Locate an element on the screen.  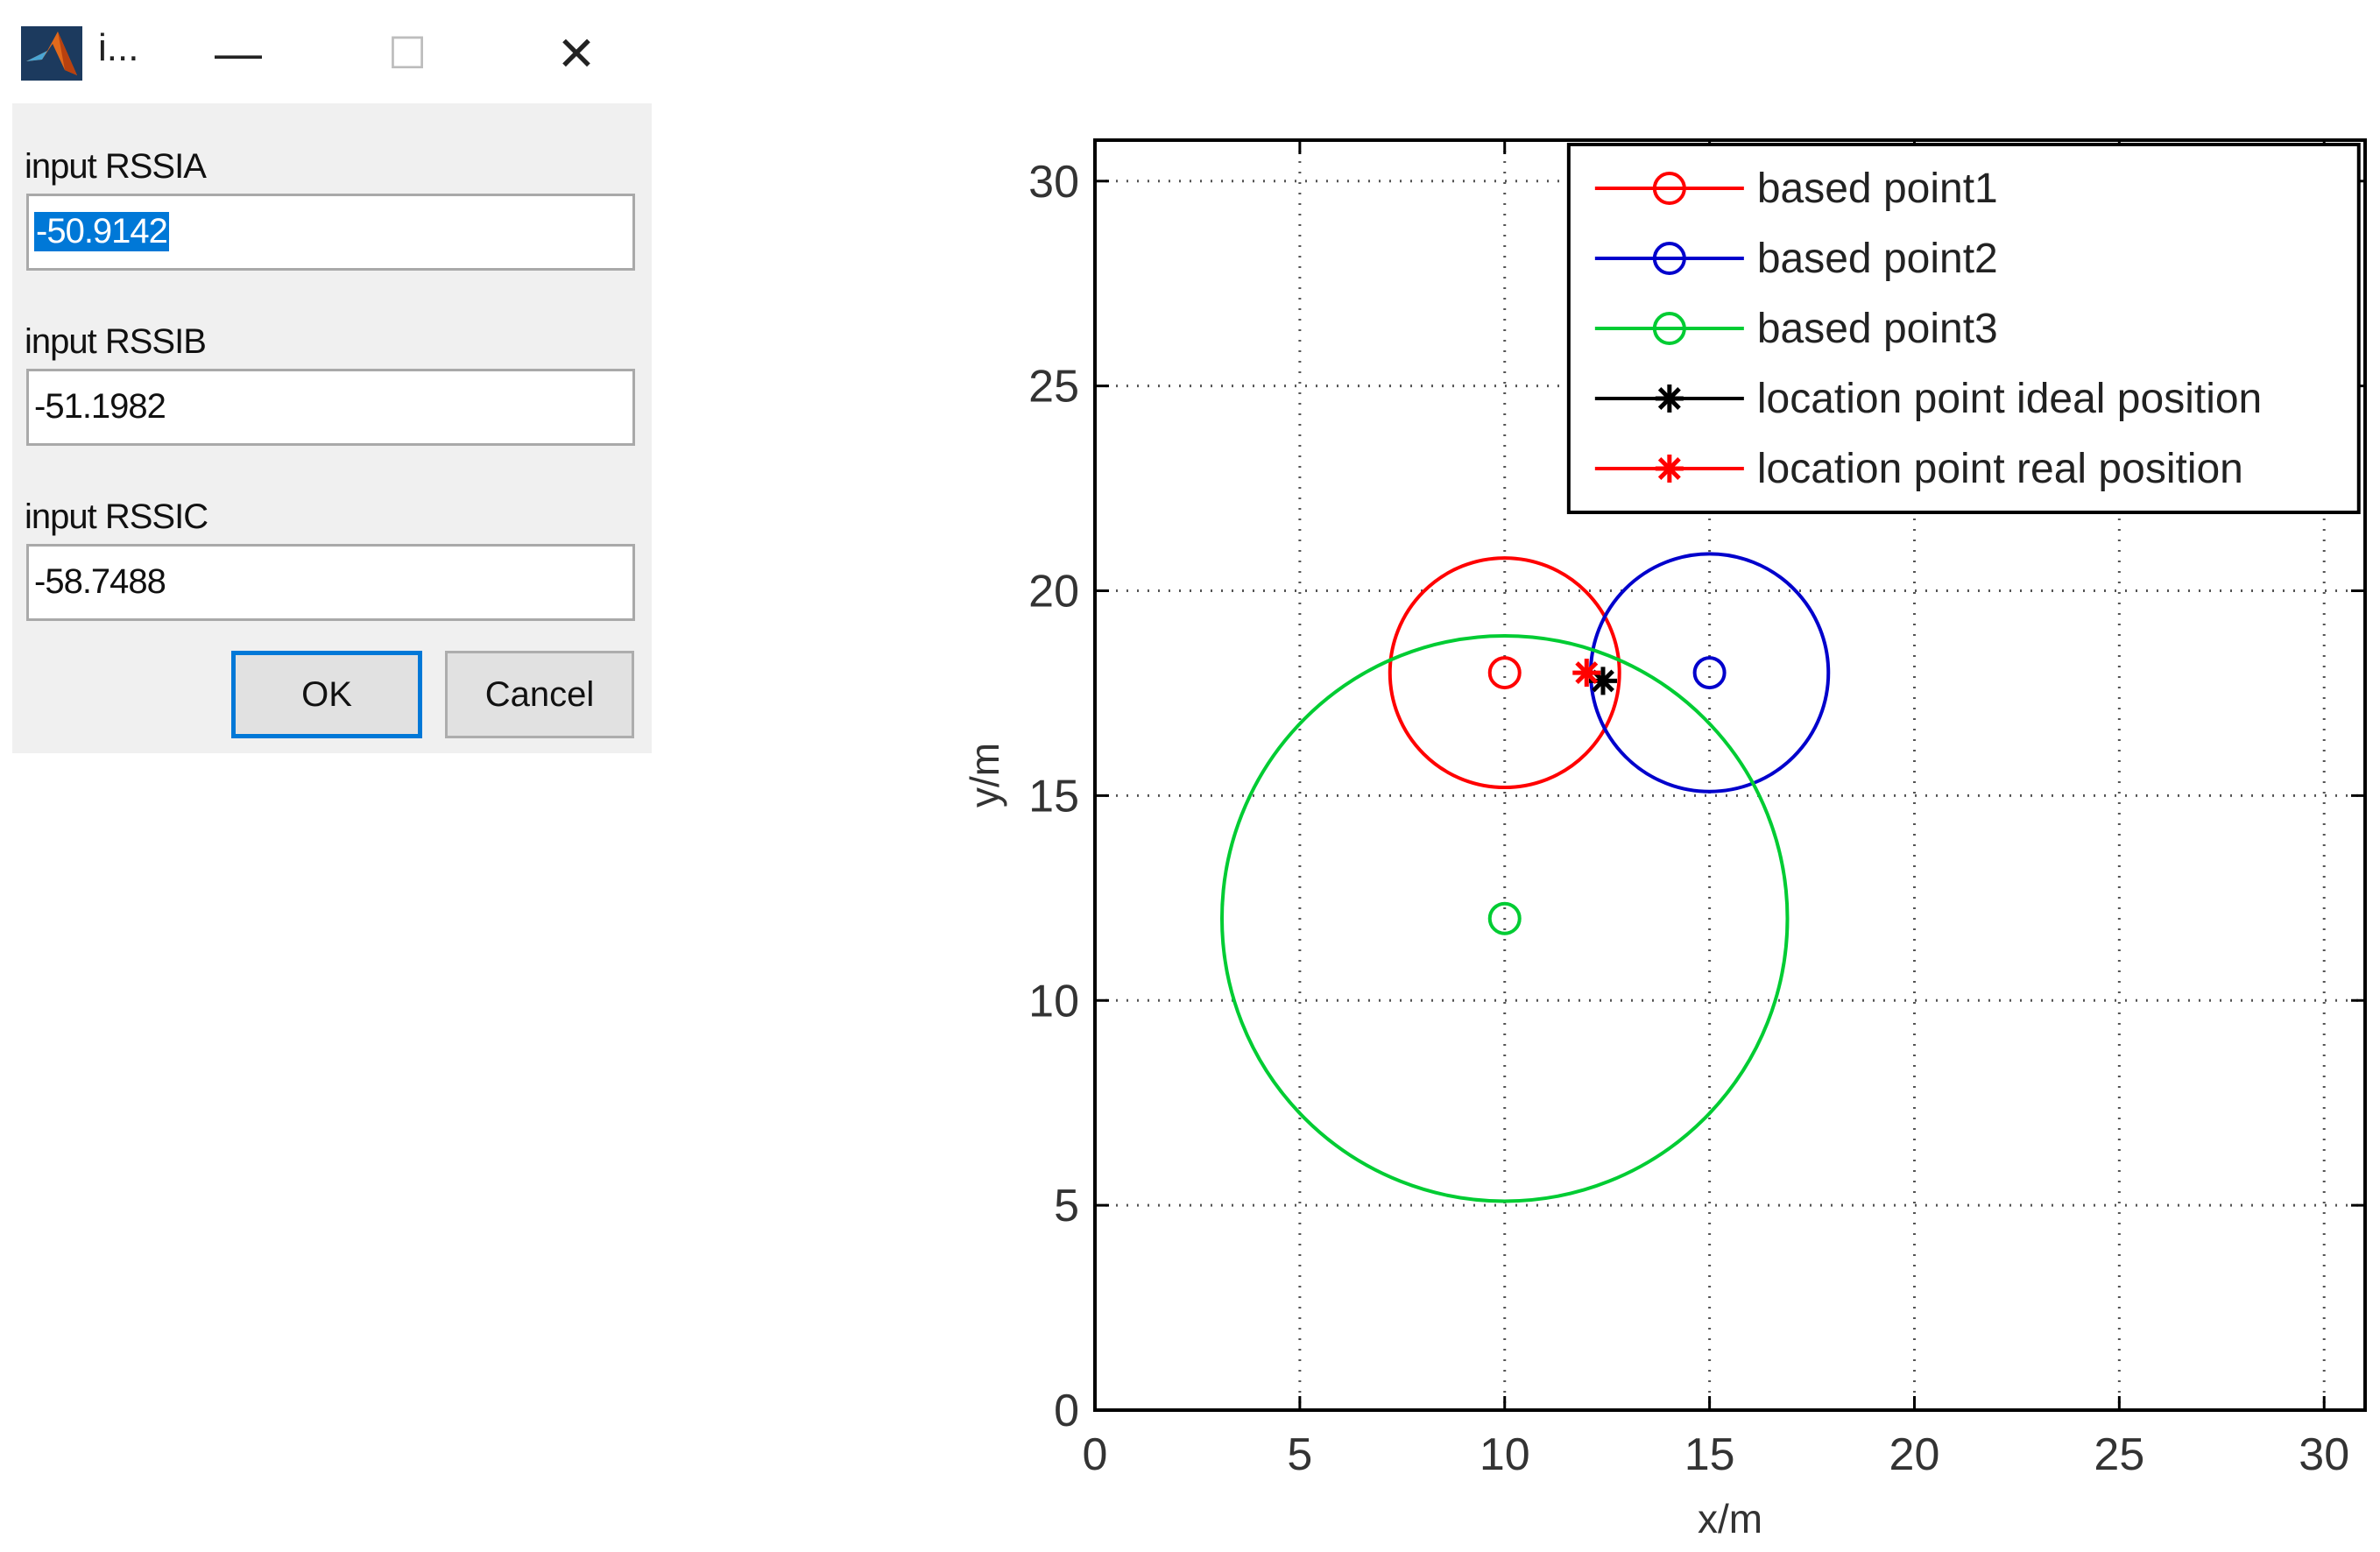
rssib-label: input RSSIB is located at coordinates (116, 341).